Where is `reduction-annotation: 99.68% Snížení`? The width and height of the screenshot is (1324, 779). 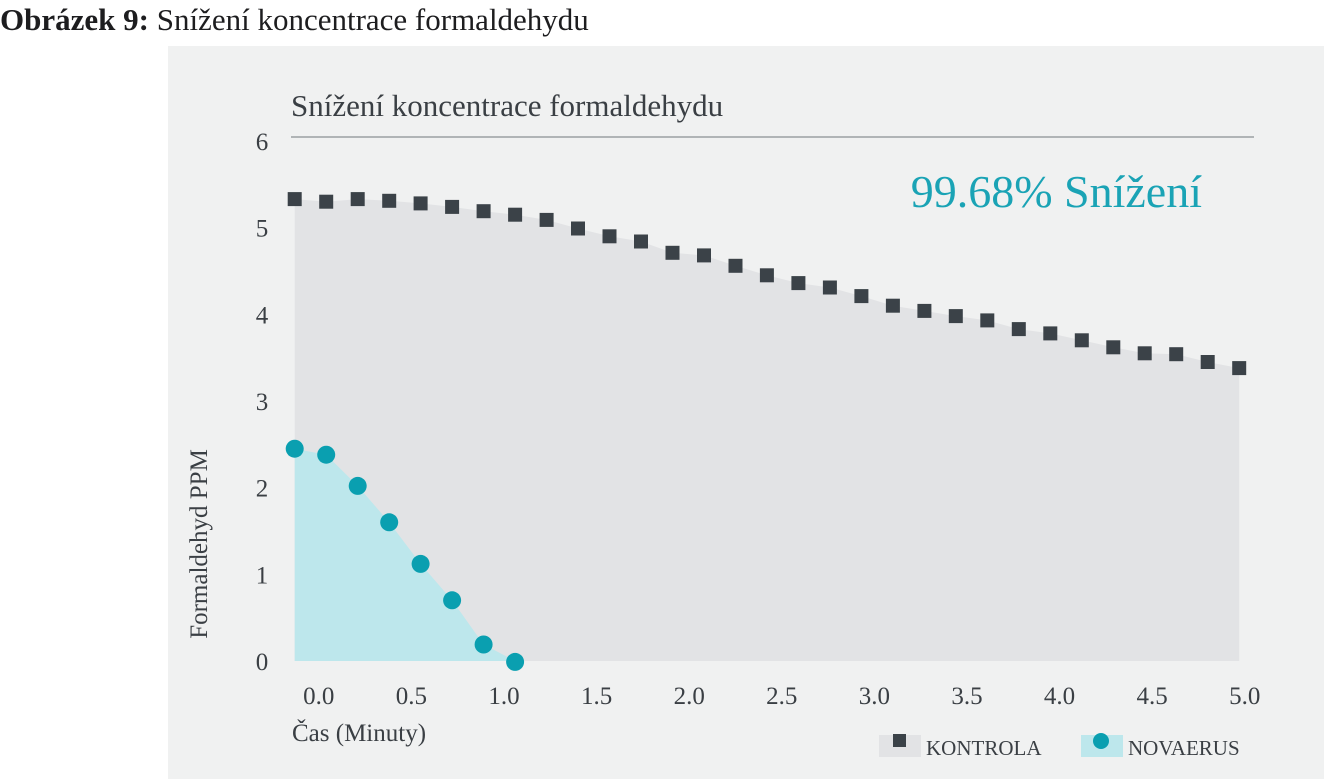
reduction-annotation: 99.68% Snížení is located at coordinates (1057, 191).